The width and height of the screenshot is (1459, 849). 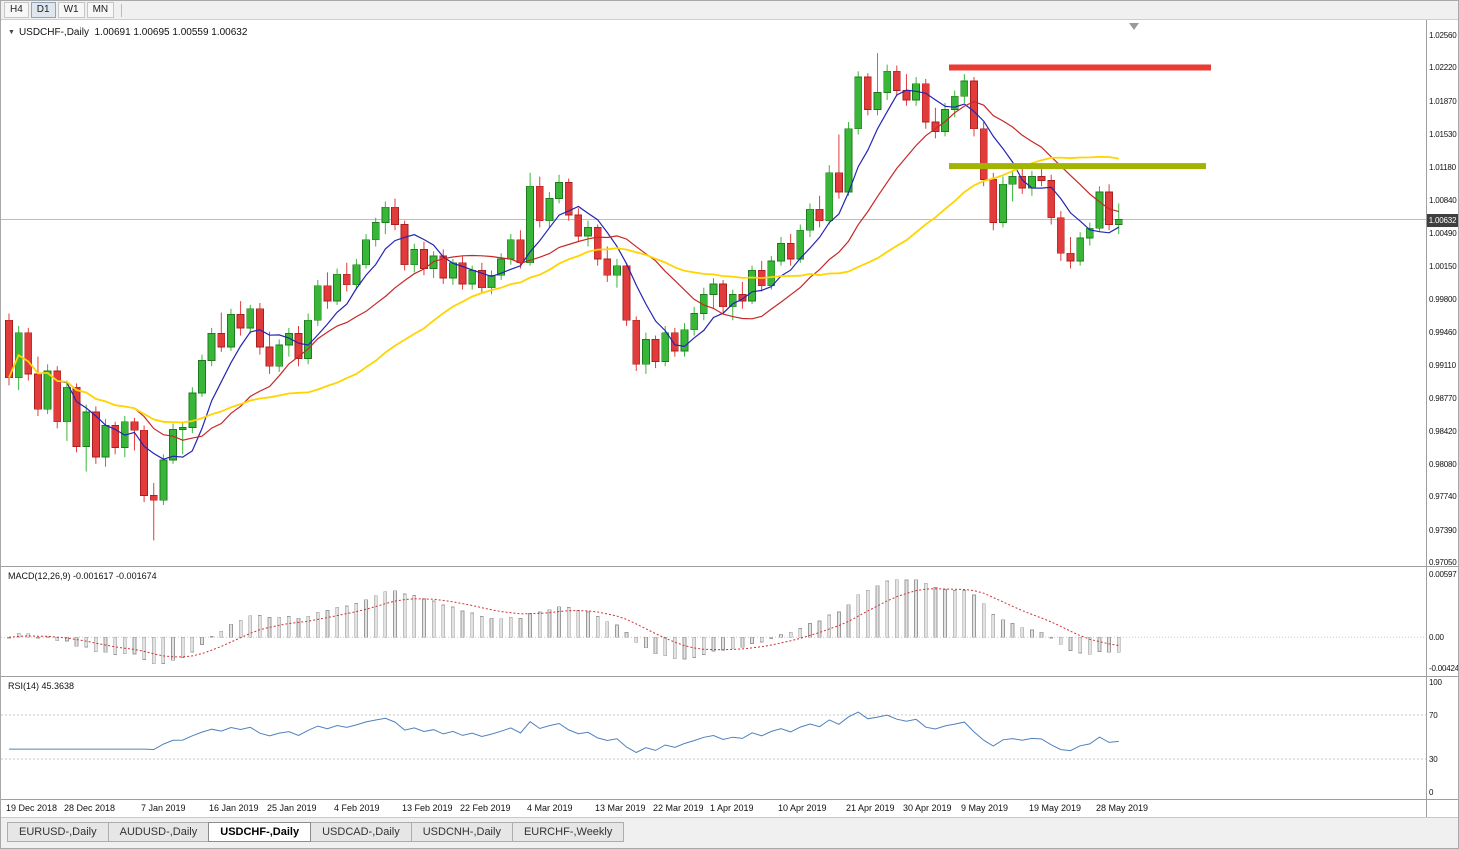 What do you see at coordinates (1134, 26) in the screenshot?
I see `chart-shift-icon` at bounding box center [1134, 26].